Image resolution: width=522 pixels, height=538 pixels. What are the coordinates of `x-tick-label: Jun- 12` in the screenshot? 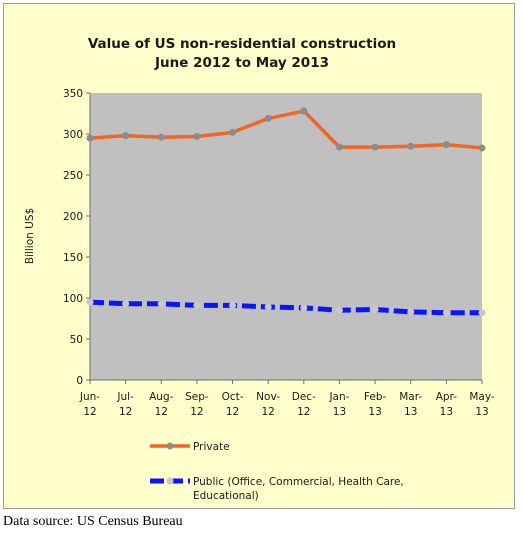 It's located at (89, 404).